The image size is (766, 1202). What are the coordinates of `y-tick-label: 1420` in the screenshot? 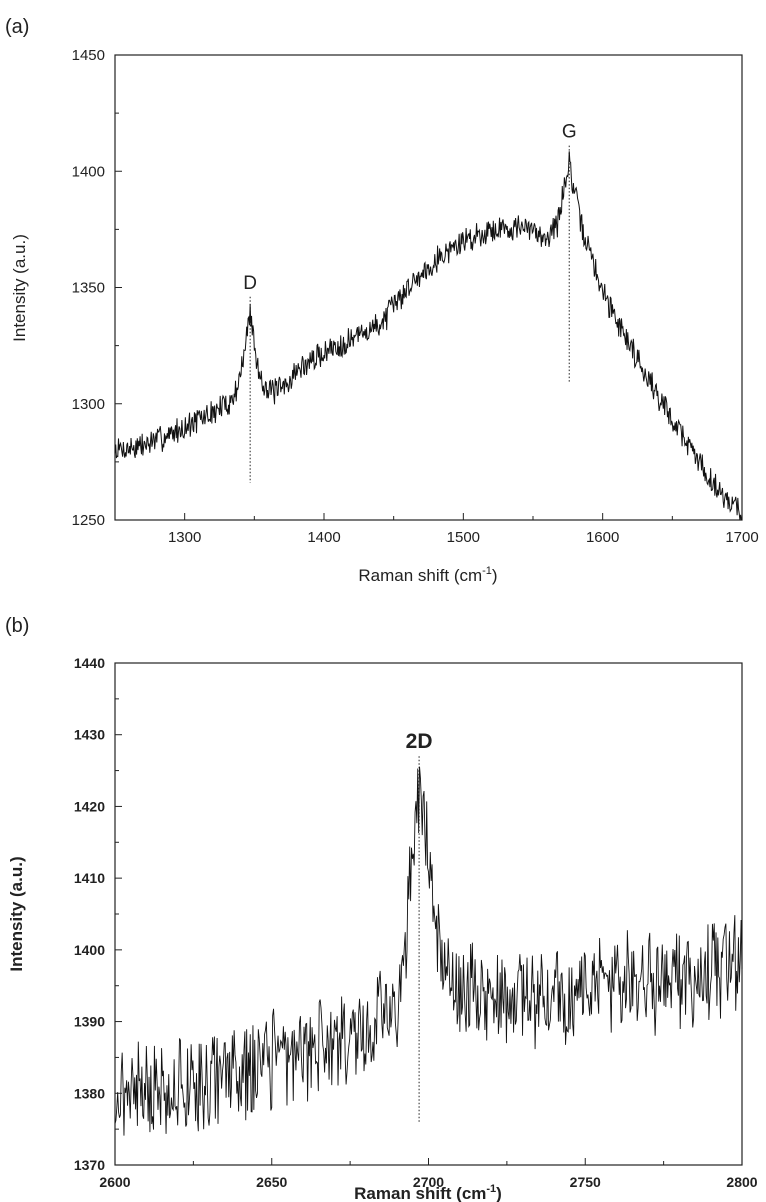 It's located at (89, 806).